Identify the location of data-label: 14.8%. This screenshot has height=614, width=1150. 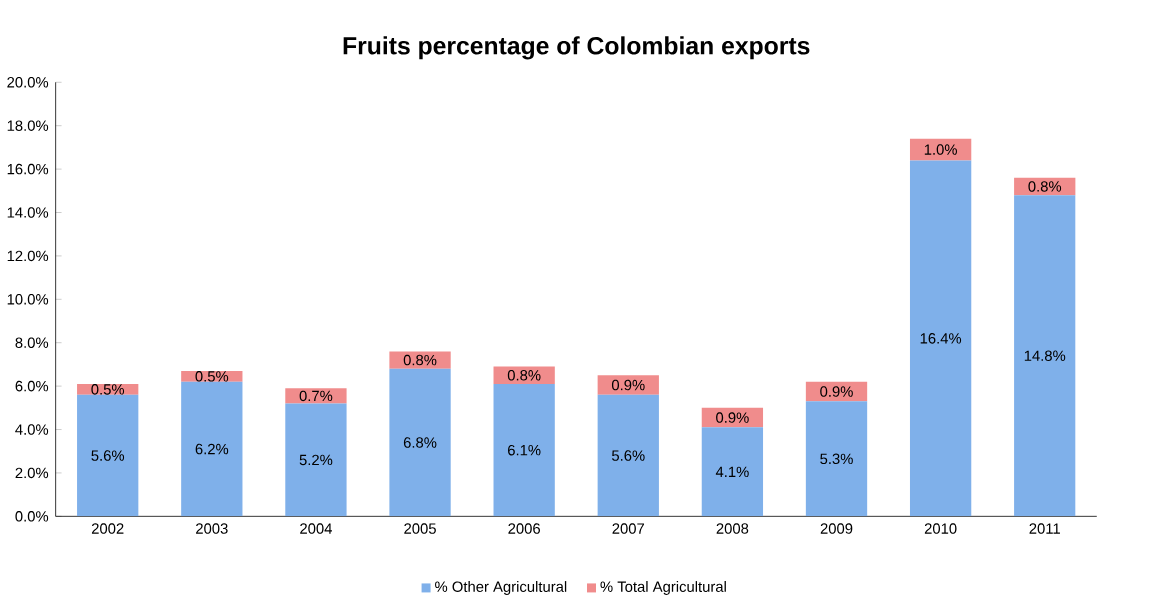
(1045, 355).